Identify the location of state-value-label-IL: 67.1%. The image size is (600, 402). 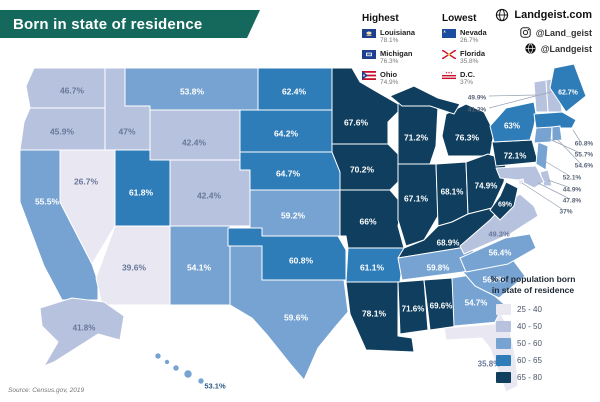
(416, 199).